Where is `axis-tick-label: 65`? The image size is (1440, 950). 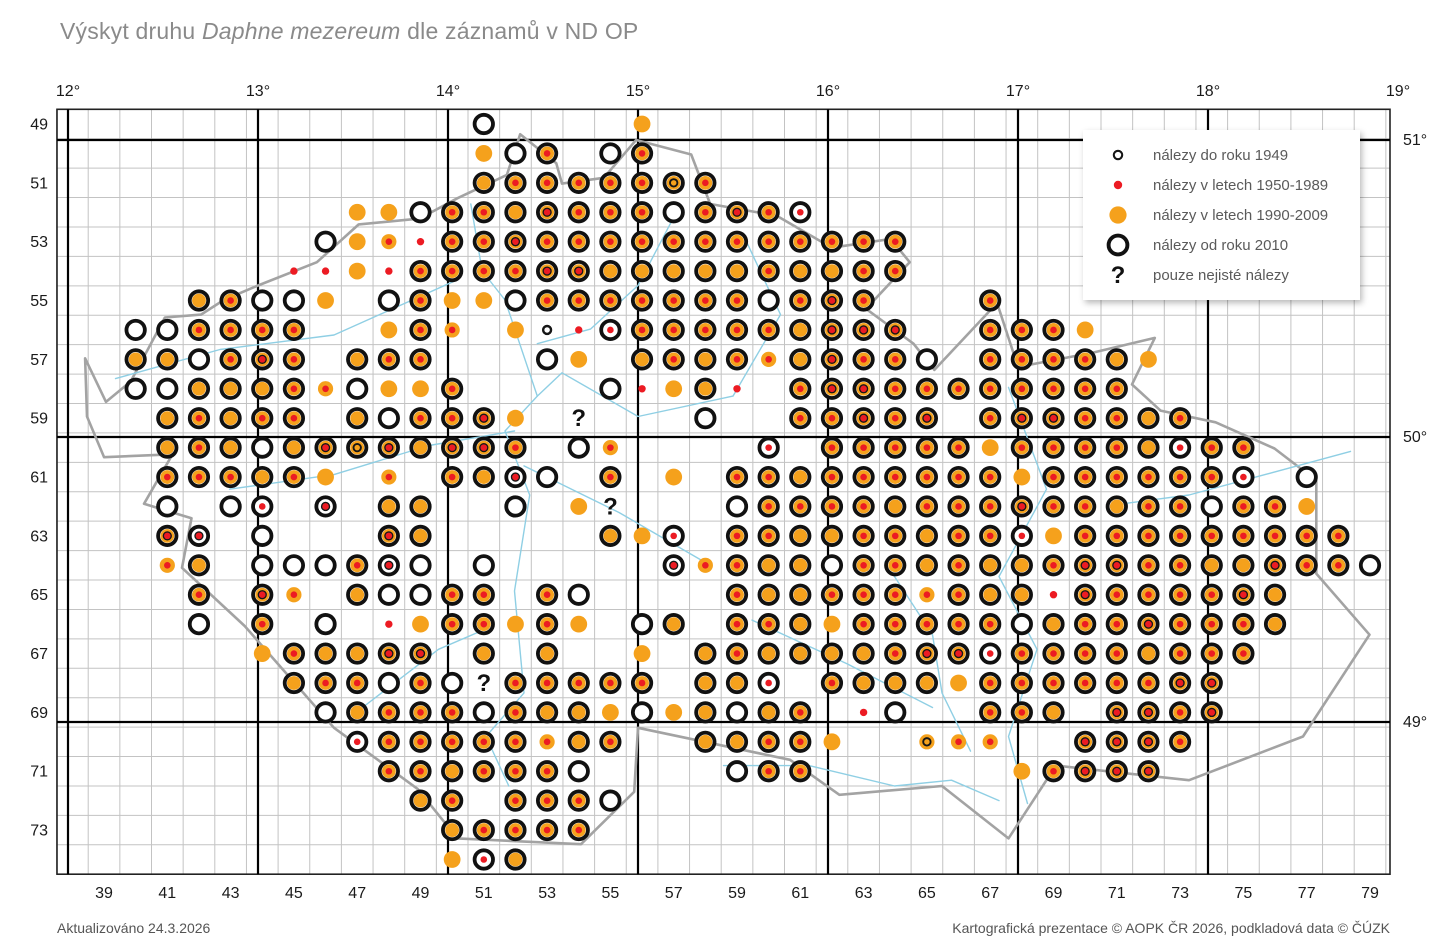
axis-tick-label: 65 is located at coordinates (39, 595).